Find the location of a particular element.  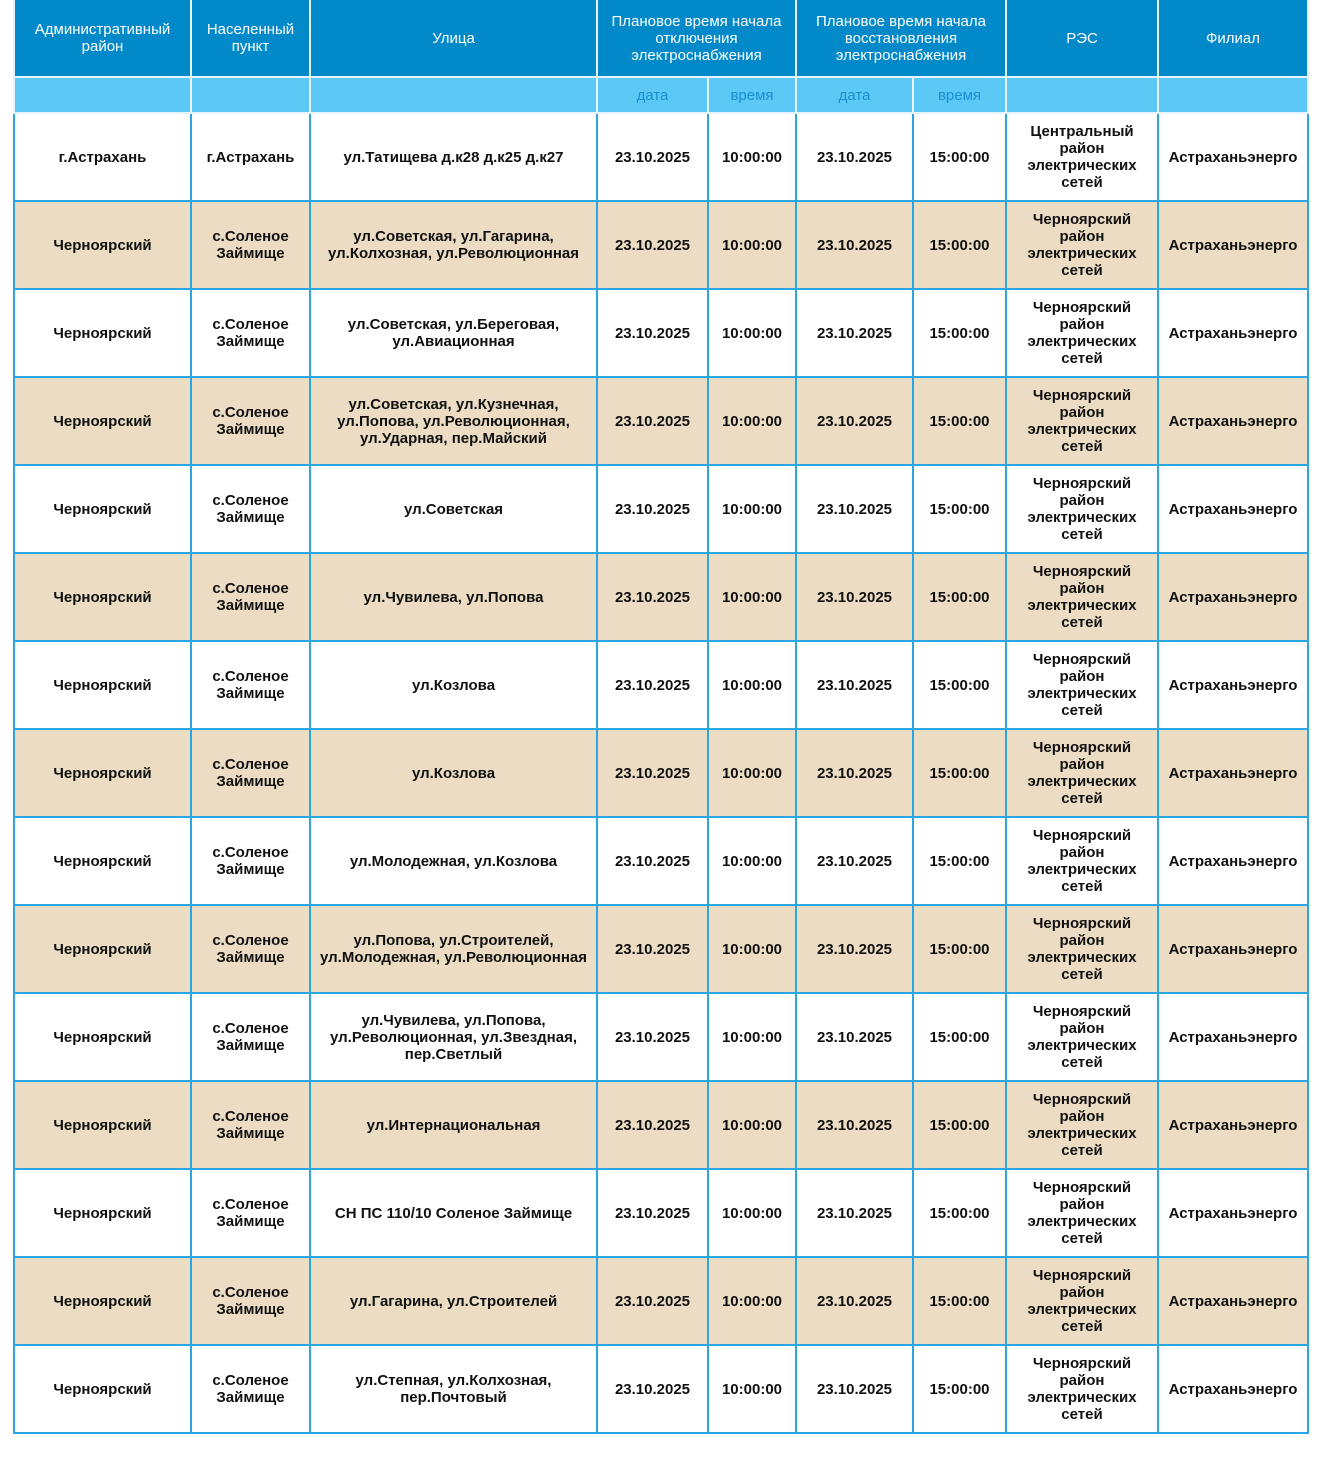

cell-street: ул.Молодежная, ул.Козлова is located at coordinates (453, 861).